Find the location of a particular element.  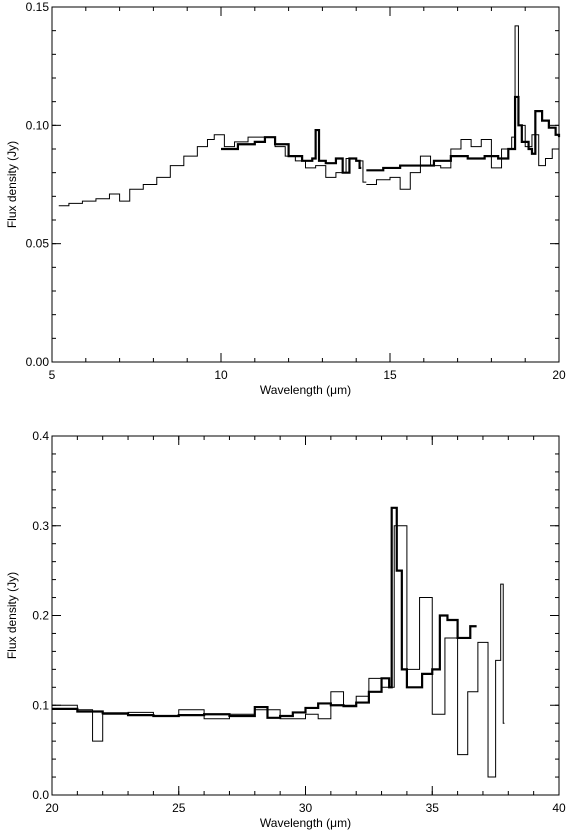

y-tick-label: 0.15 is located at coordinates (38, 7).